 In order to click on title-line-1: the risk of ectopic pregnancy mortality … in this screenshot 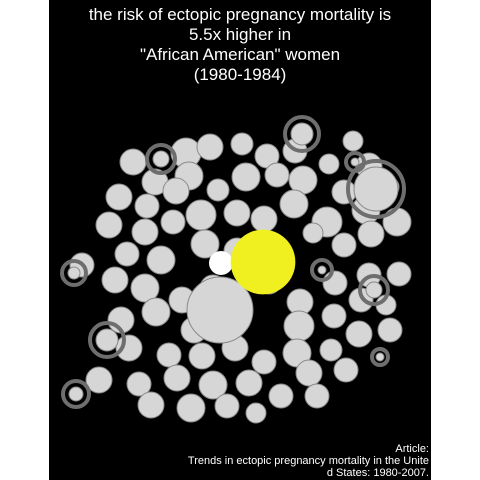, I will do `click(240, 14)`.